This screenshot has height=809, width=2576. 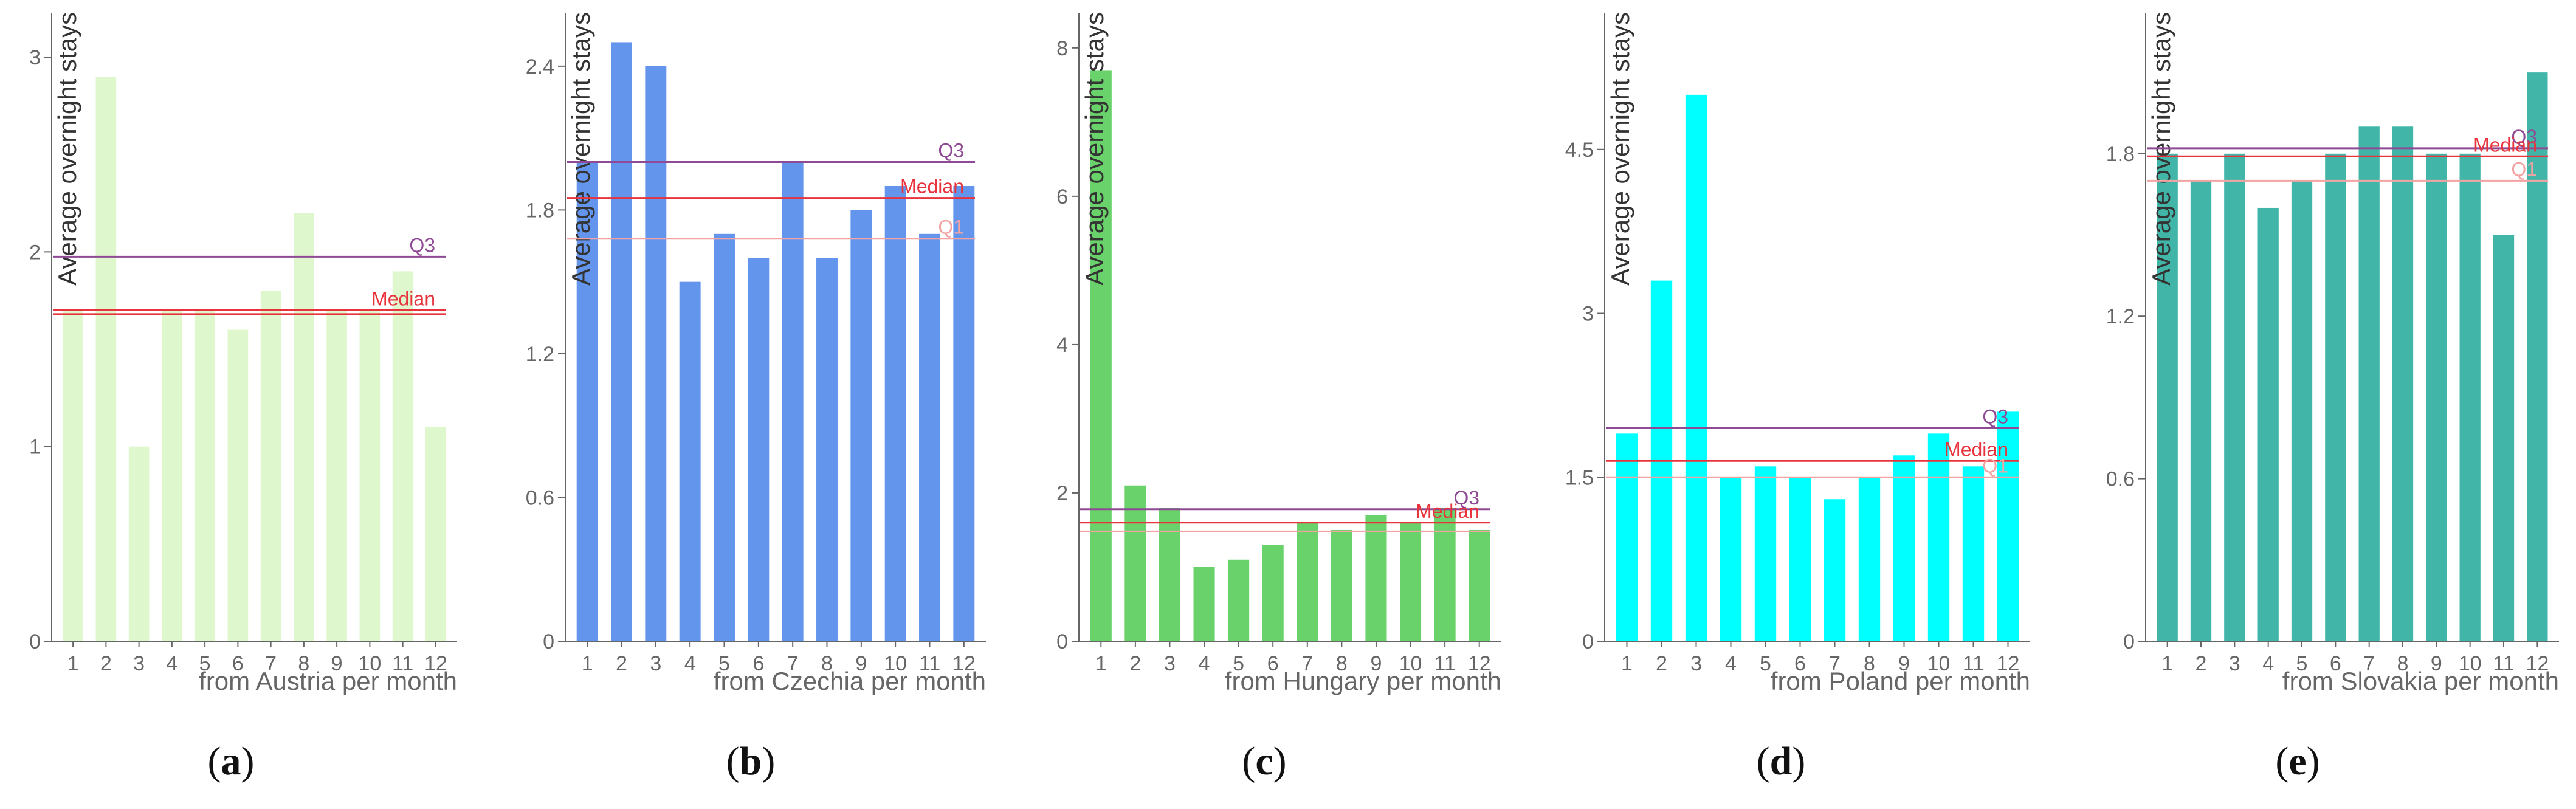 I want to click on x-tick-label-d: 8, so click(x=1870, y=663).